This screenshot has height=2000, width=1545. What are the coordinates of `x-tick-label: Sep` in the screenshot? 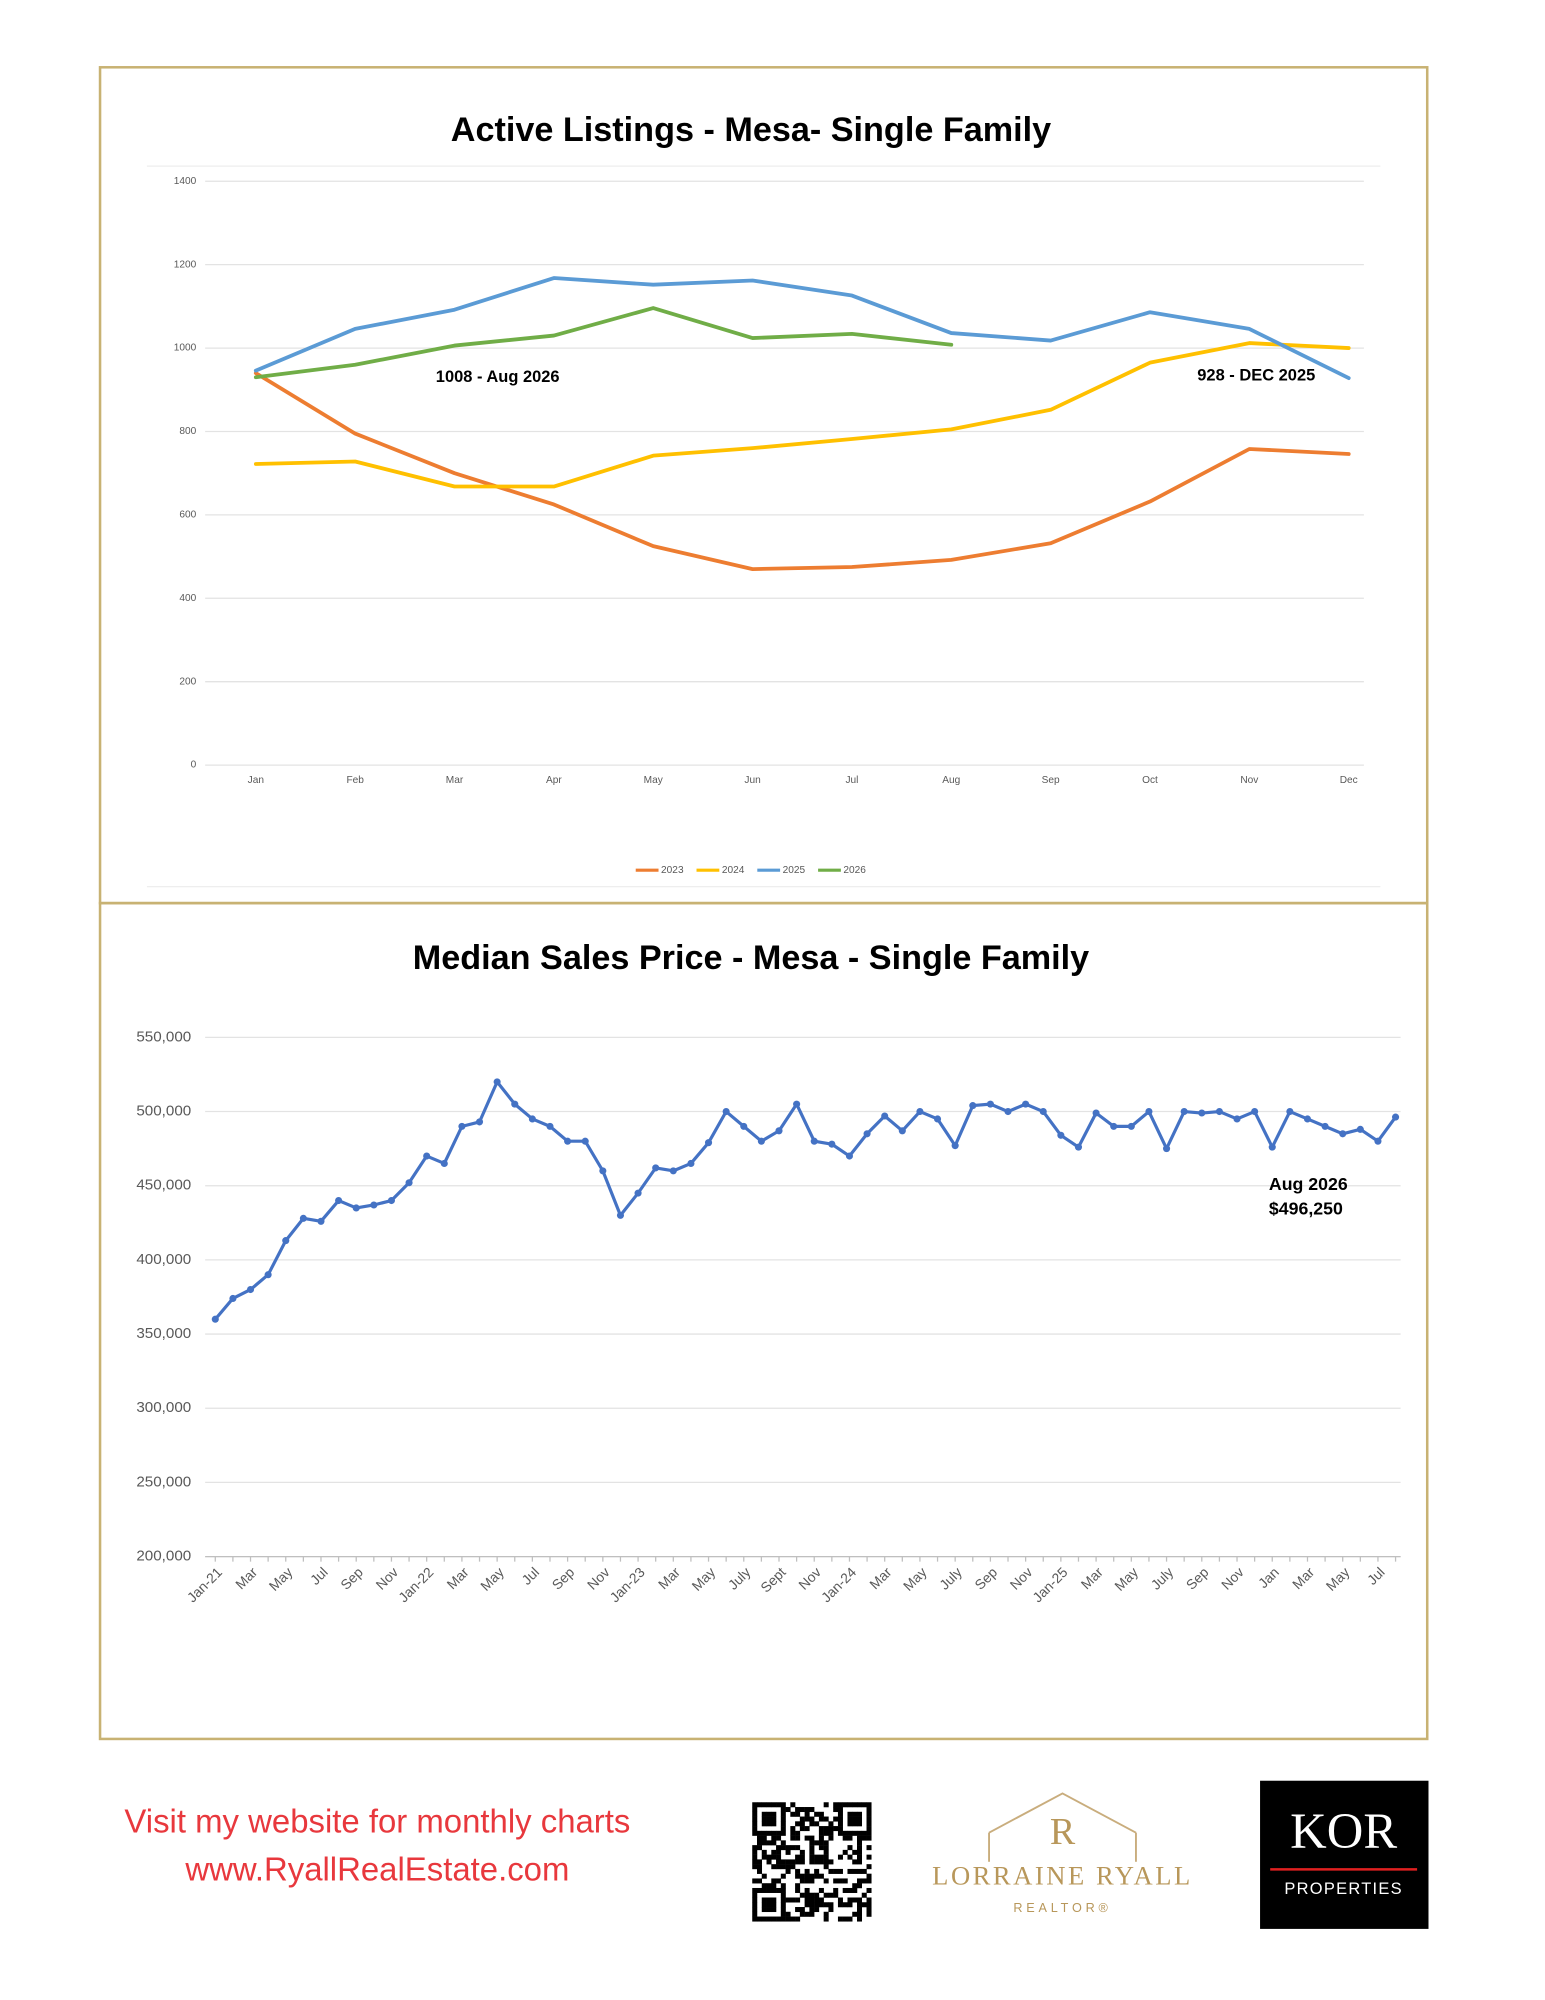 It's located at (1051, 780).